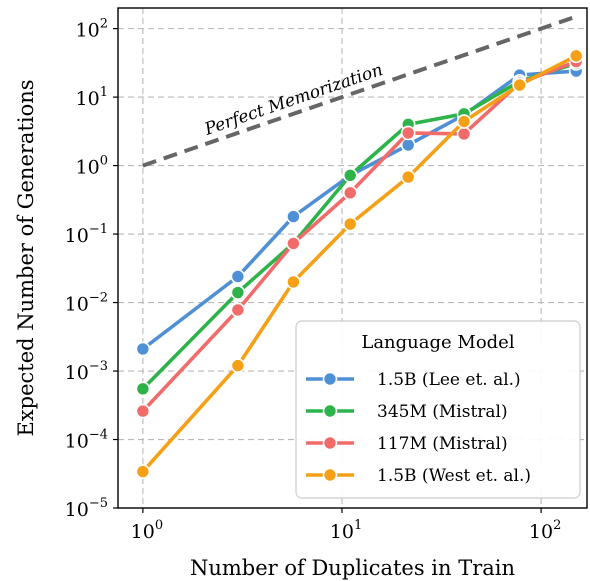  What do you see at coordinates (442, 412) in the screenshot?
I see `legend-label: 345M (Mistral)` at bounding box center [442, 412].